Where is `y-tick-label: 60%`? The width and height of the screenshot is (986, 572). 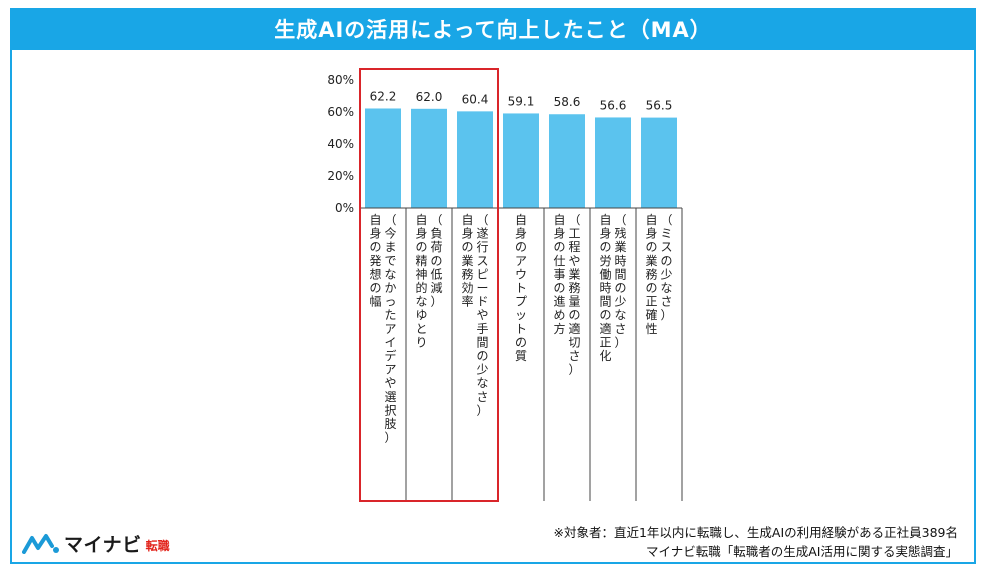
y-tick-label: 60% is located at coordinates (340, 112).